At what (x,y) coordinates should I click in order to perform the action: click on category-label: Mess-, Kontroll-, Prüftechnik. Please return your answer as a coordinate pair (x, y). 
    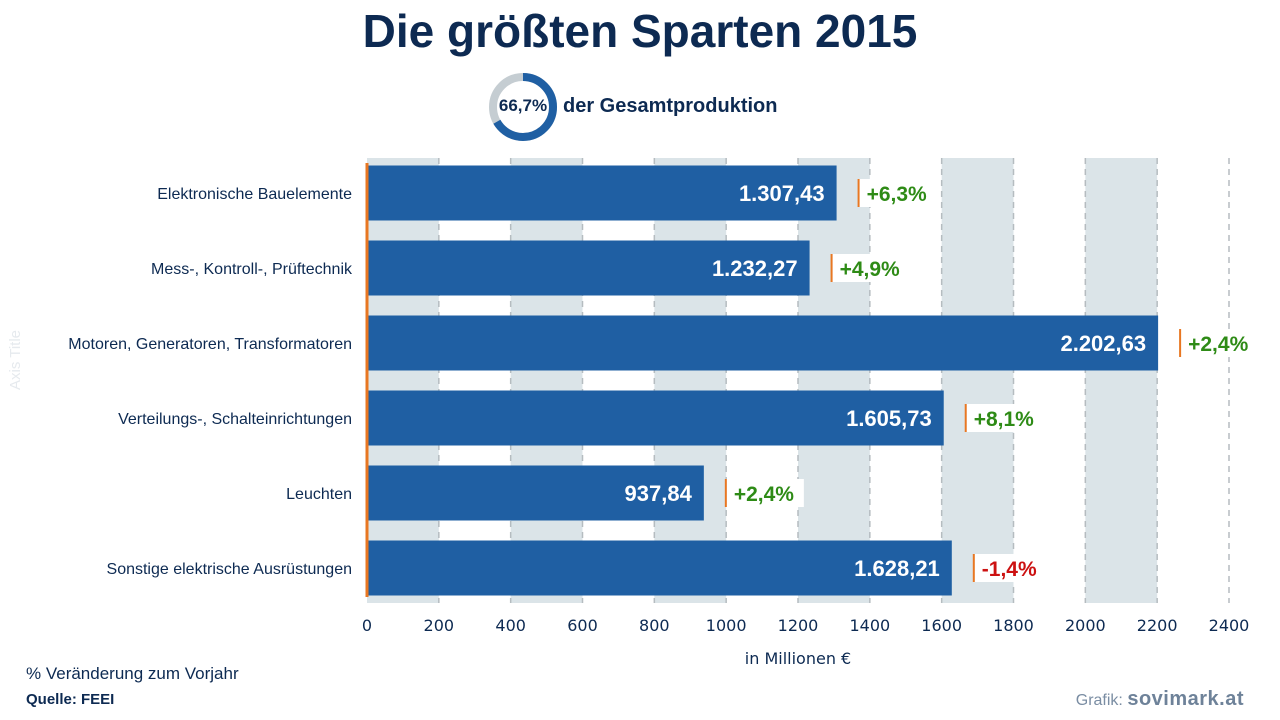
    Looking at the image, I should click on (252, 269).